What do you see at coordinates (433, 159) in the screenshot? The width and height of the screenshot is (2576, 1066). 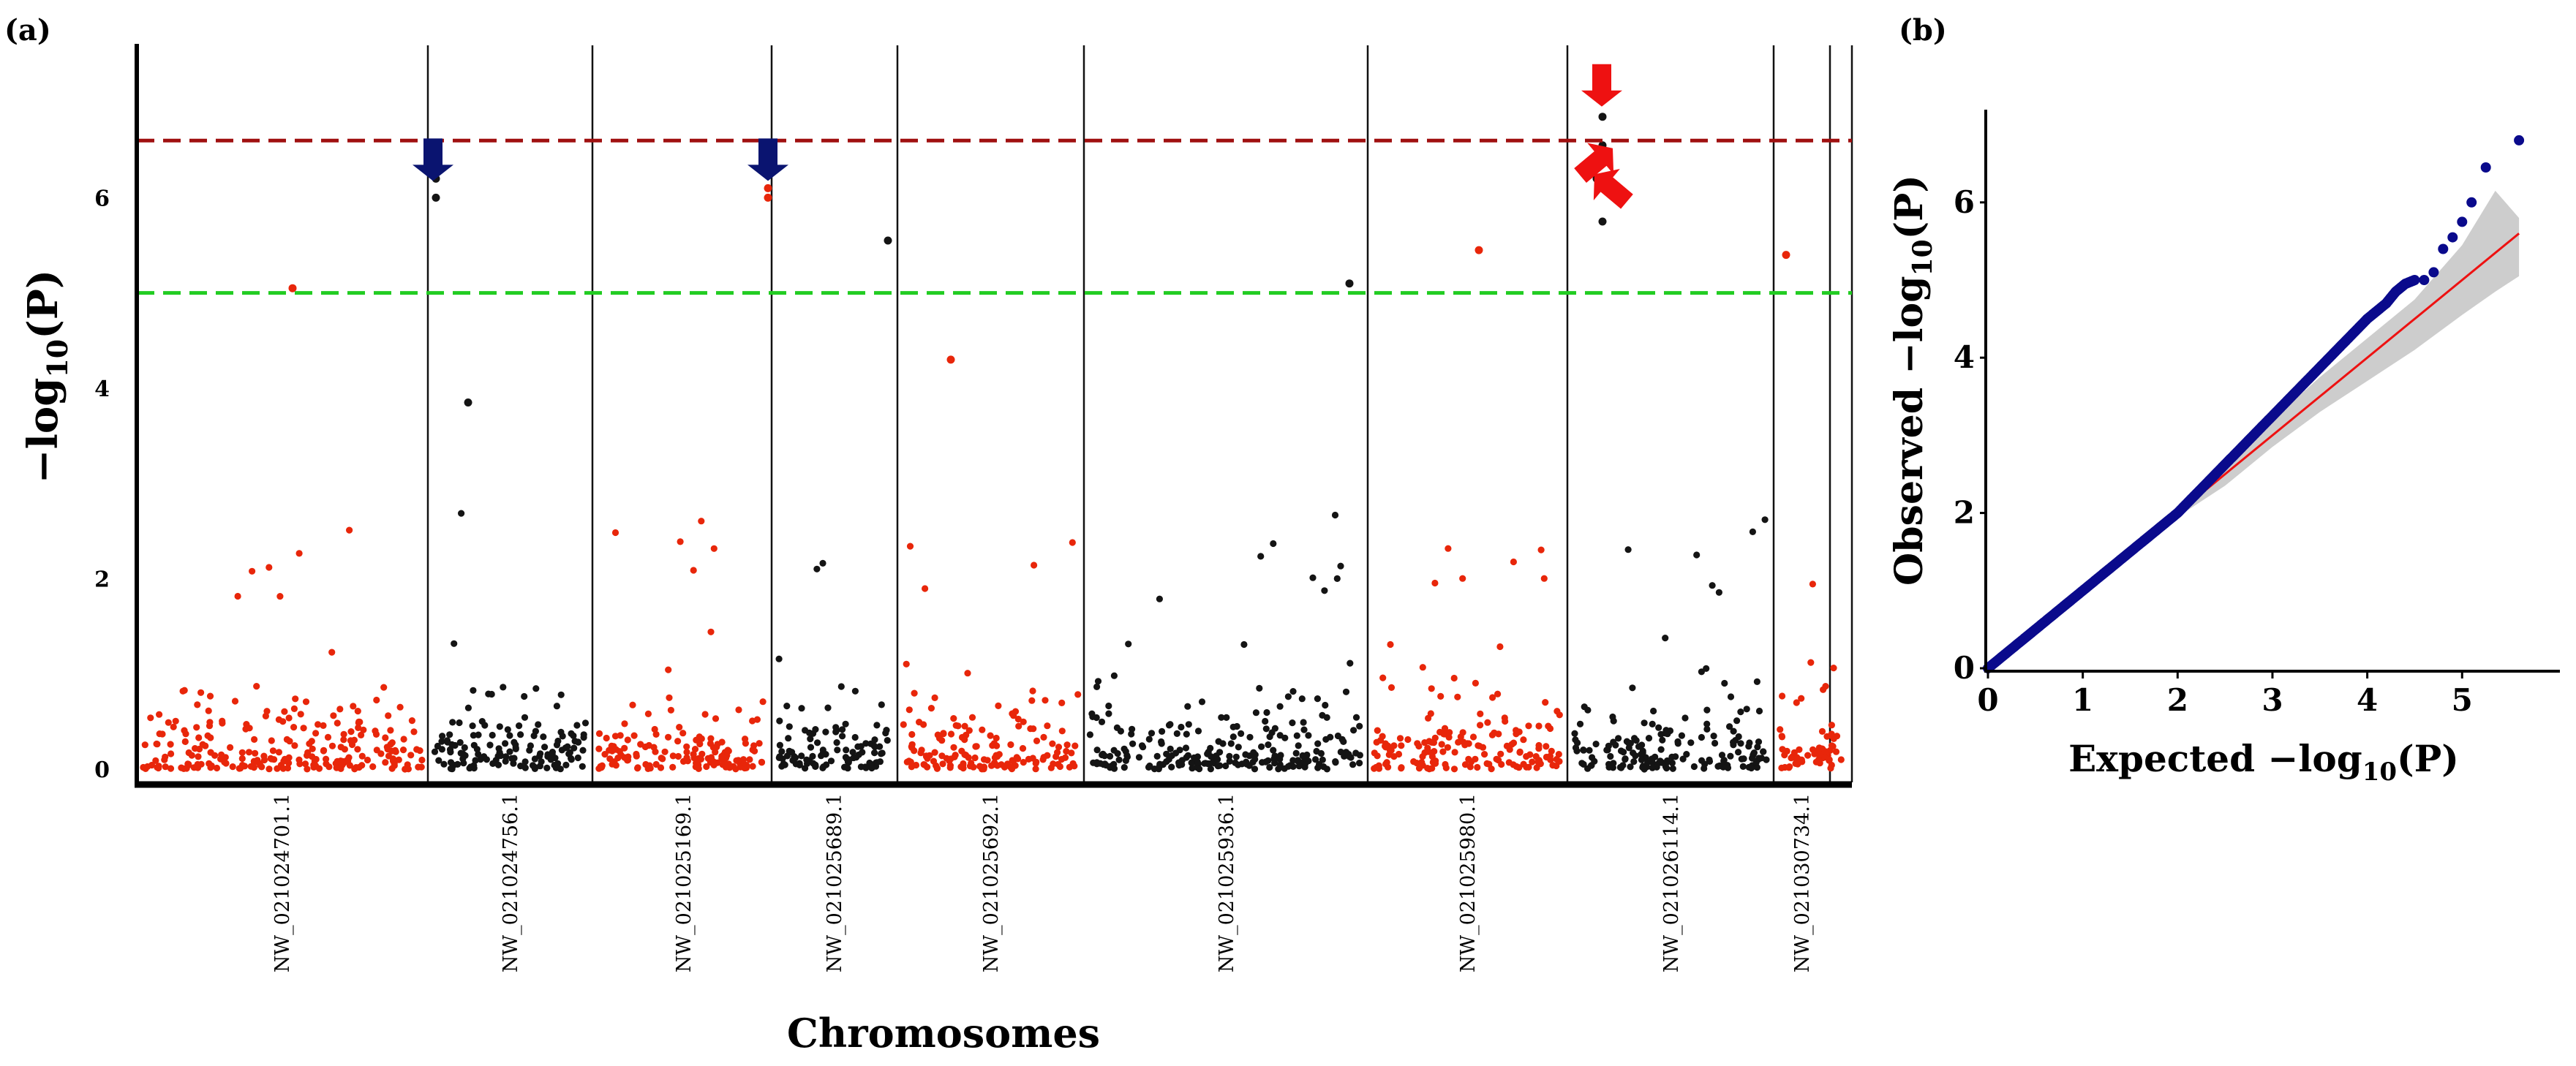 I see `blue-arrow-icon` at bounding box center [433, 159].